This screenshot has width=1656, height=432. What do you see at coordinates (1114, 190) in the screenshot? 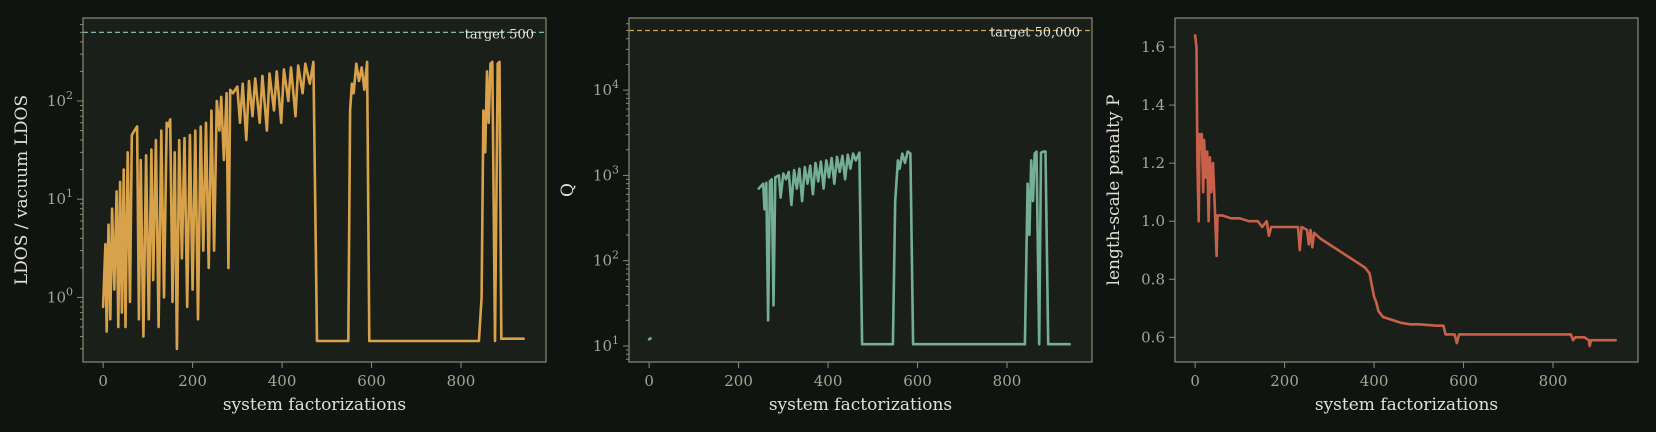
I see `y-axis-label: length-scale penalty P` at bounding box center [1114, 190].